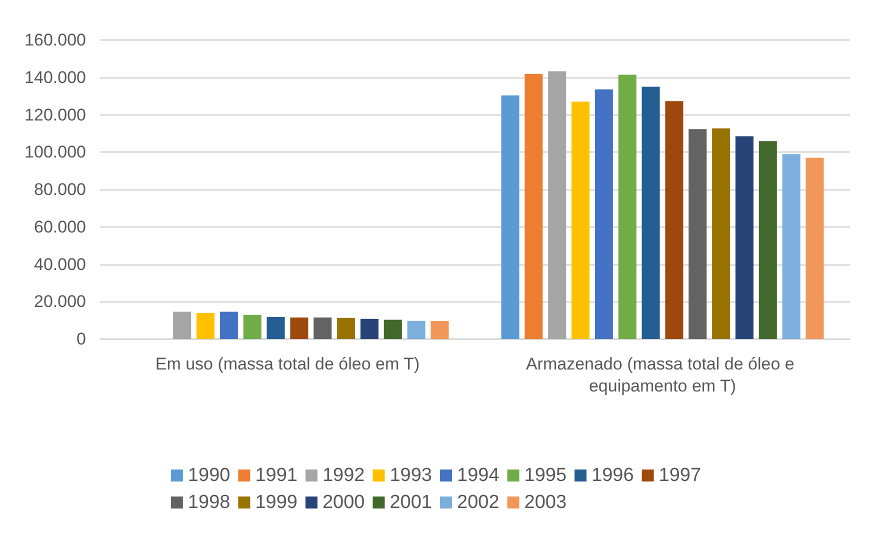 Image resolution: width=872 pixels, height=533 pixels. I want to click on y-tick-label: 80.000, so click(60, 189).